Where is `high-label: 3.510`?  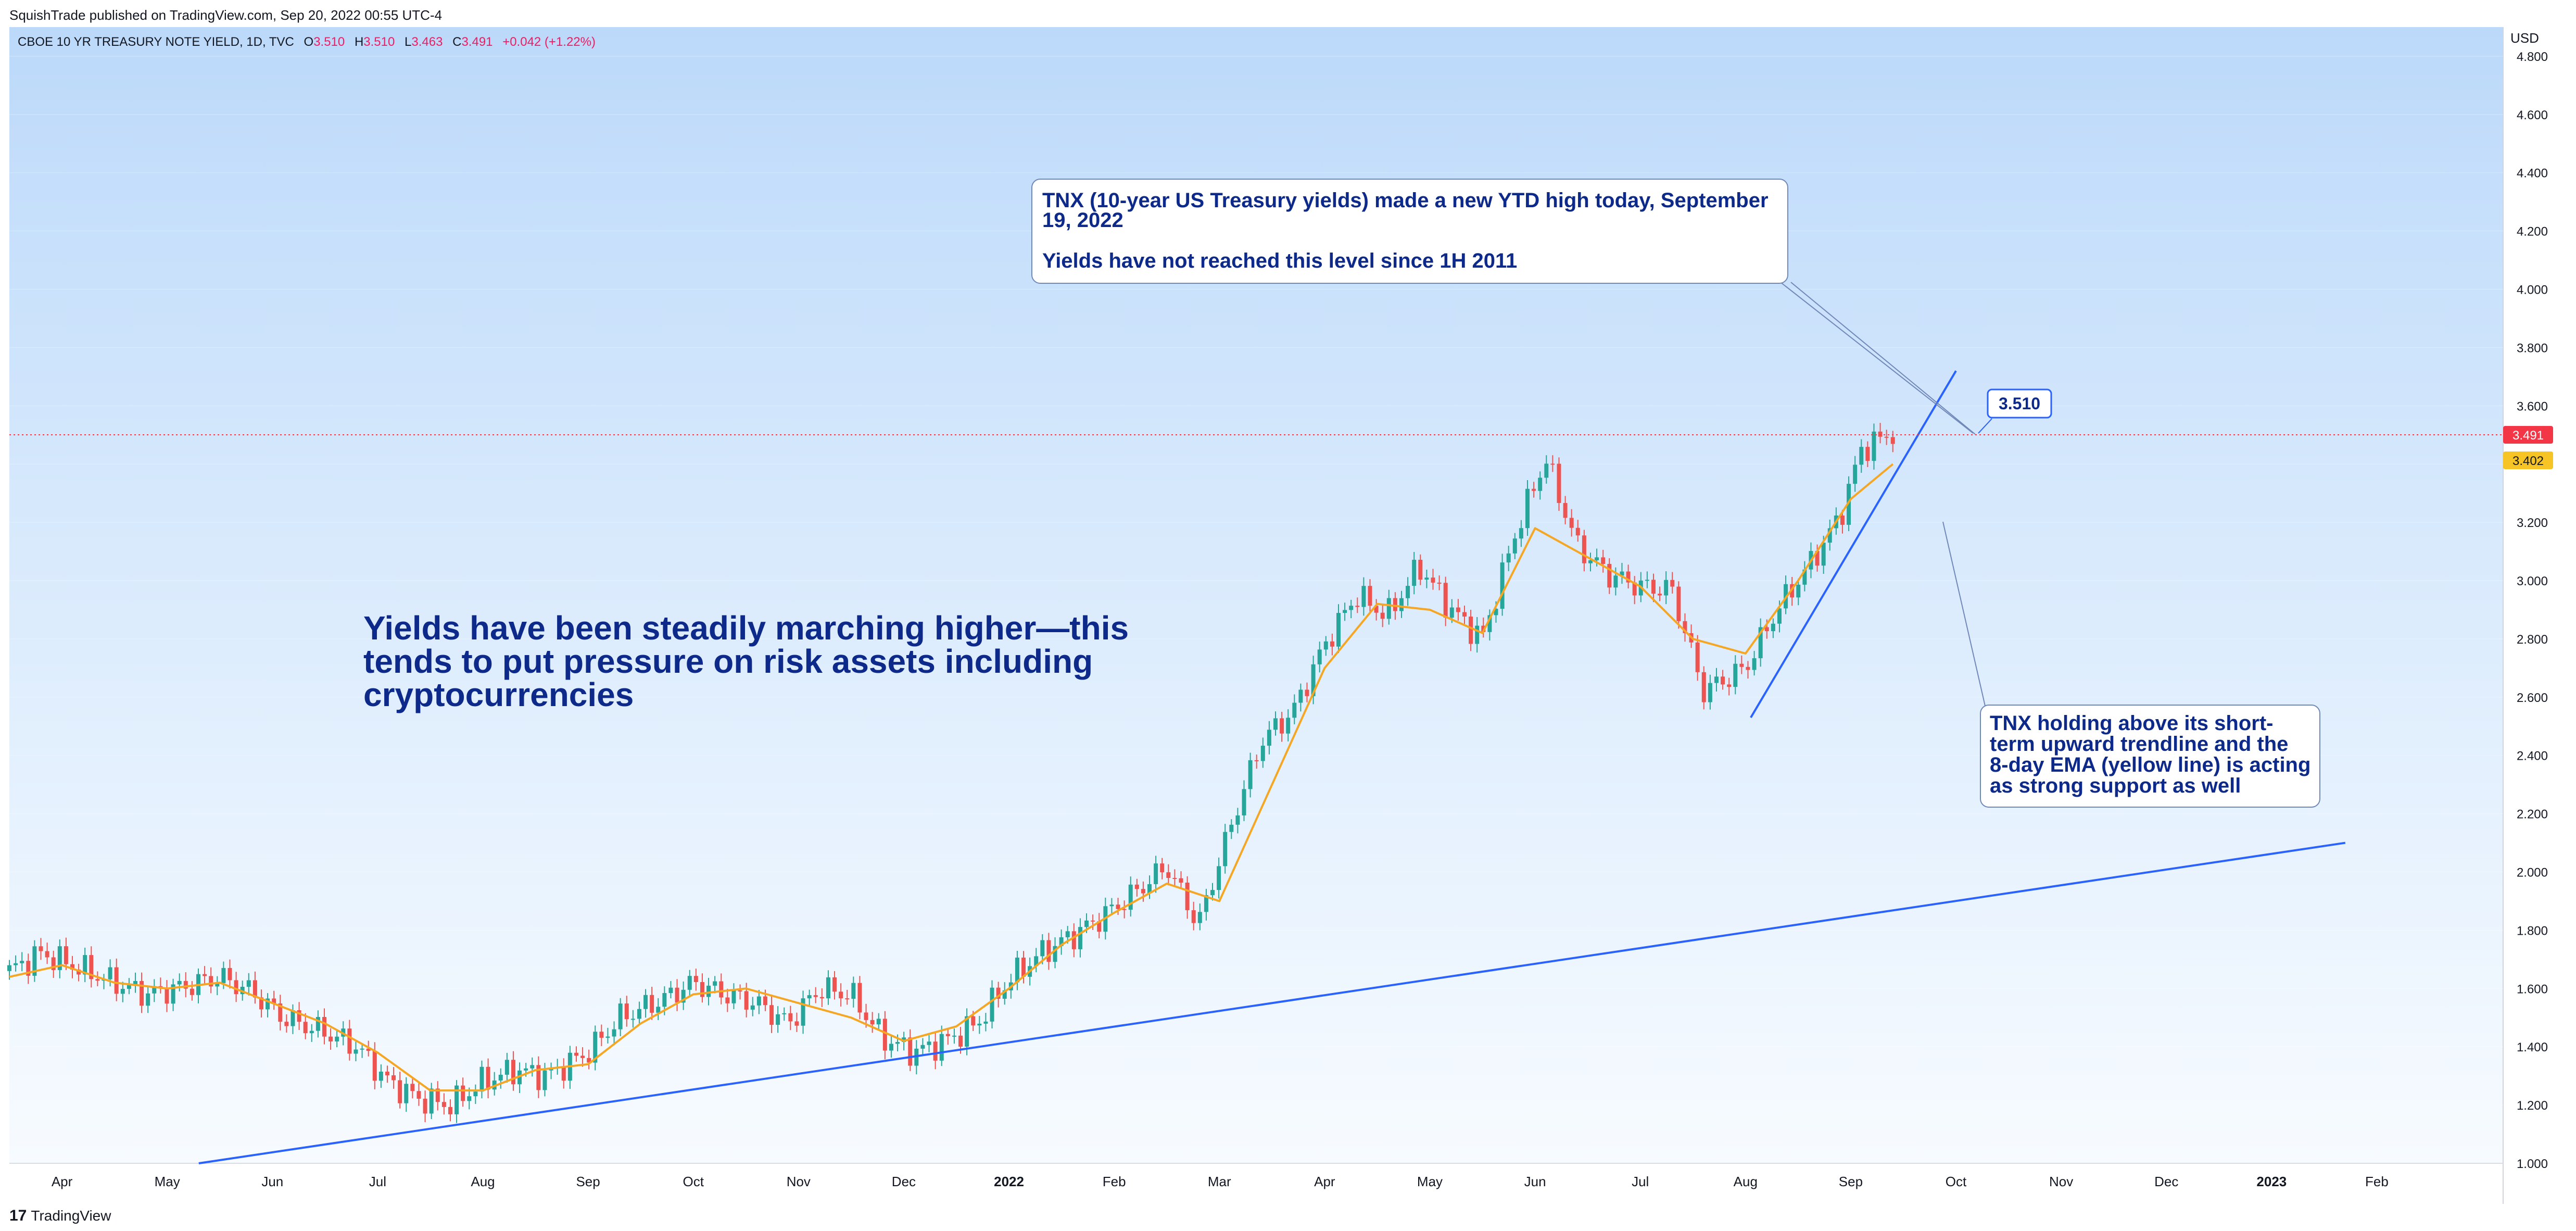 high-label: 3.510 is located at coordinates (2019, 403).